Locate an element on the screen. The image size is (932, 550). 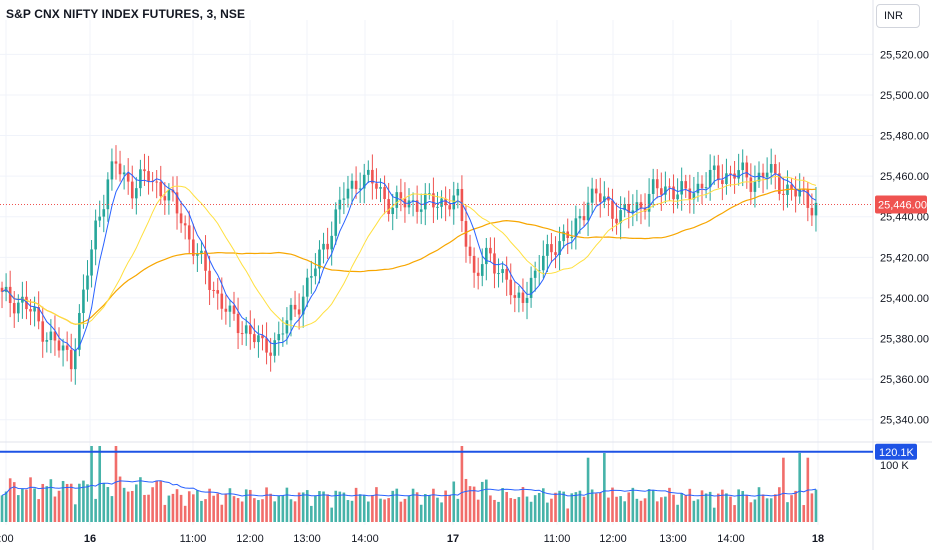
y-tick-label: 25,440.00 is located at coordinates (904, 218).